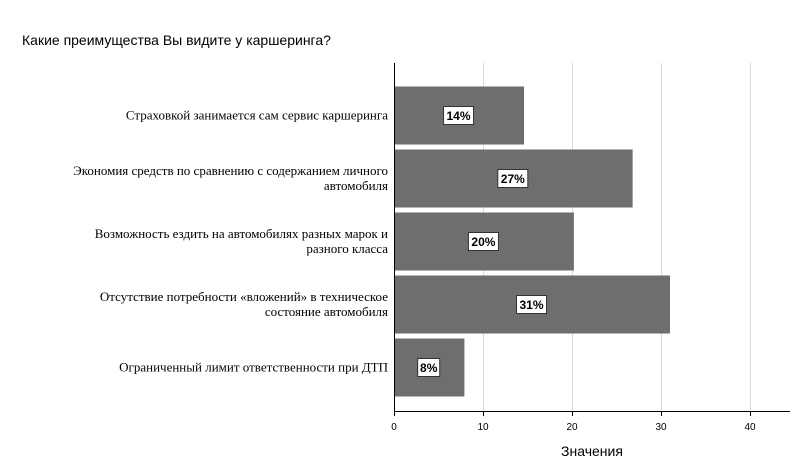  Describe the element at coordinates (572, 427) in the screenshot. I see `x-tick-label: 20` at that location.